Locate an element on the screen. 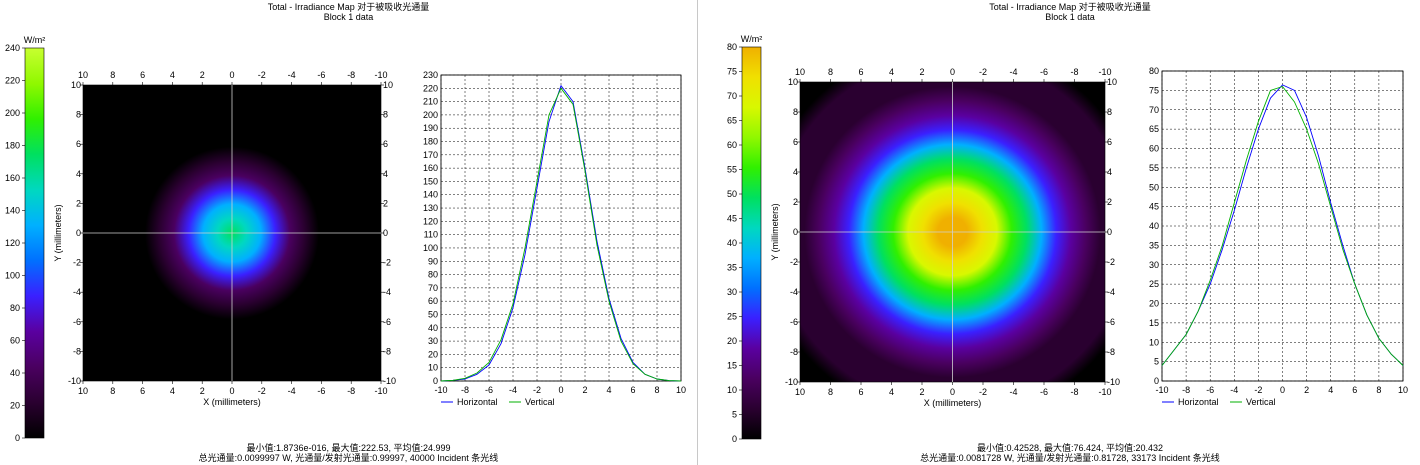 This screenshot has width=1420, height=465. y-tick-label-right: 2 is located at coordinates (385, 203).